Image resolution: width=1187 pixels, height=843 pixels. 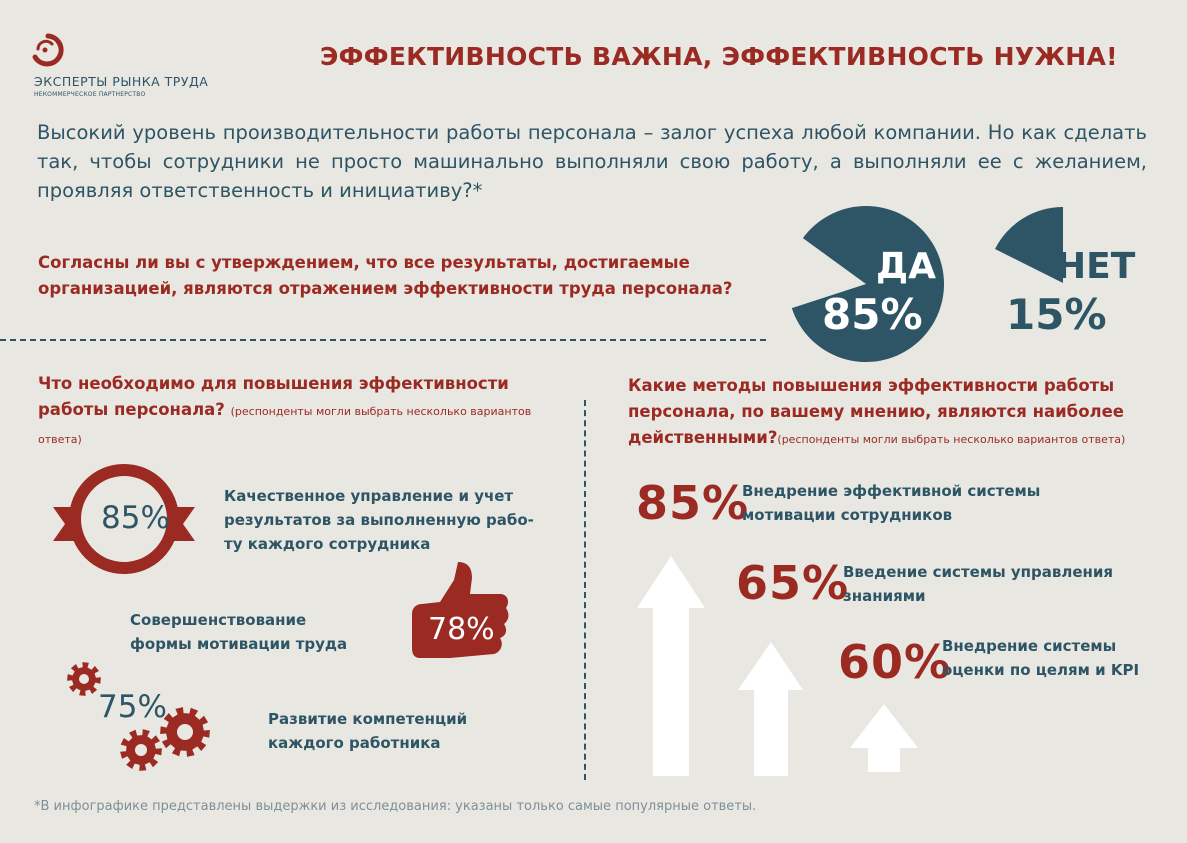 I want to click on rosette-badge-icon, so click(x=124, y=519).